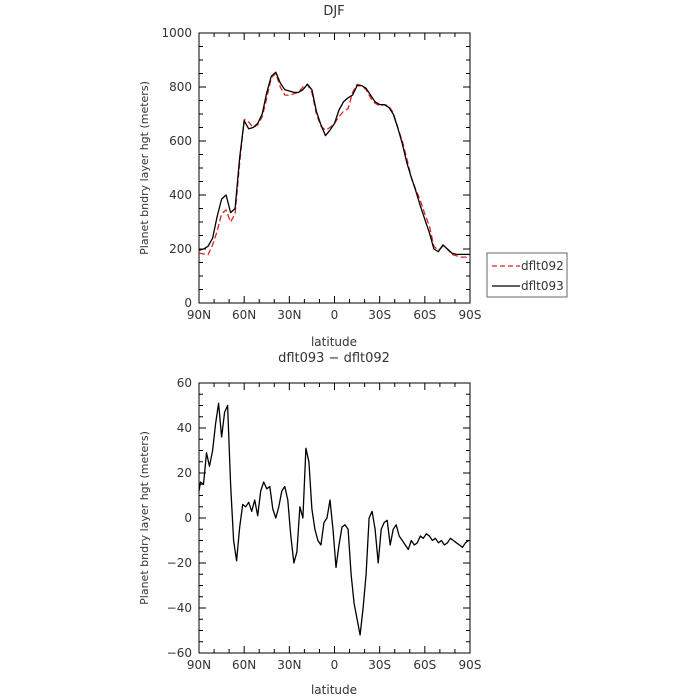 The height and width of the screenshot is (700, 700). I want to click on bottom-x-tick-label: 90N, so click(199, 665).